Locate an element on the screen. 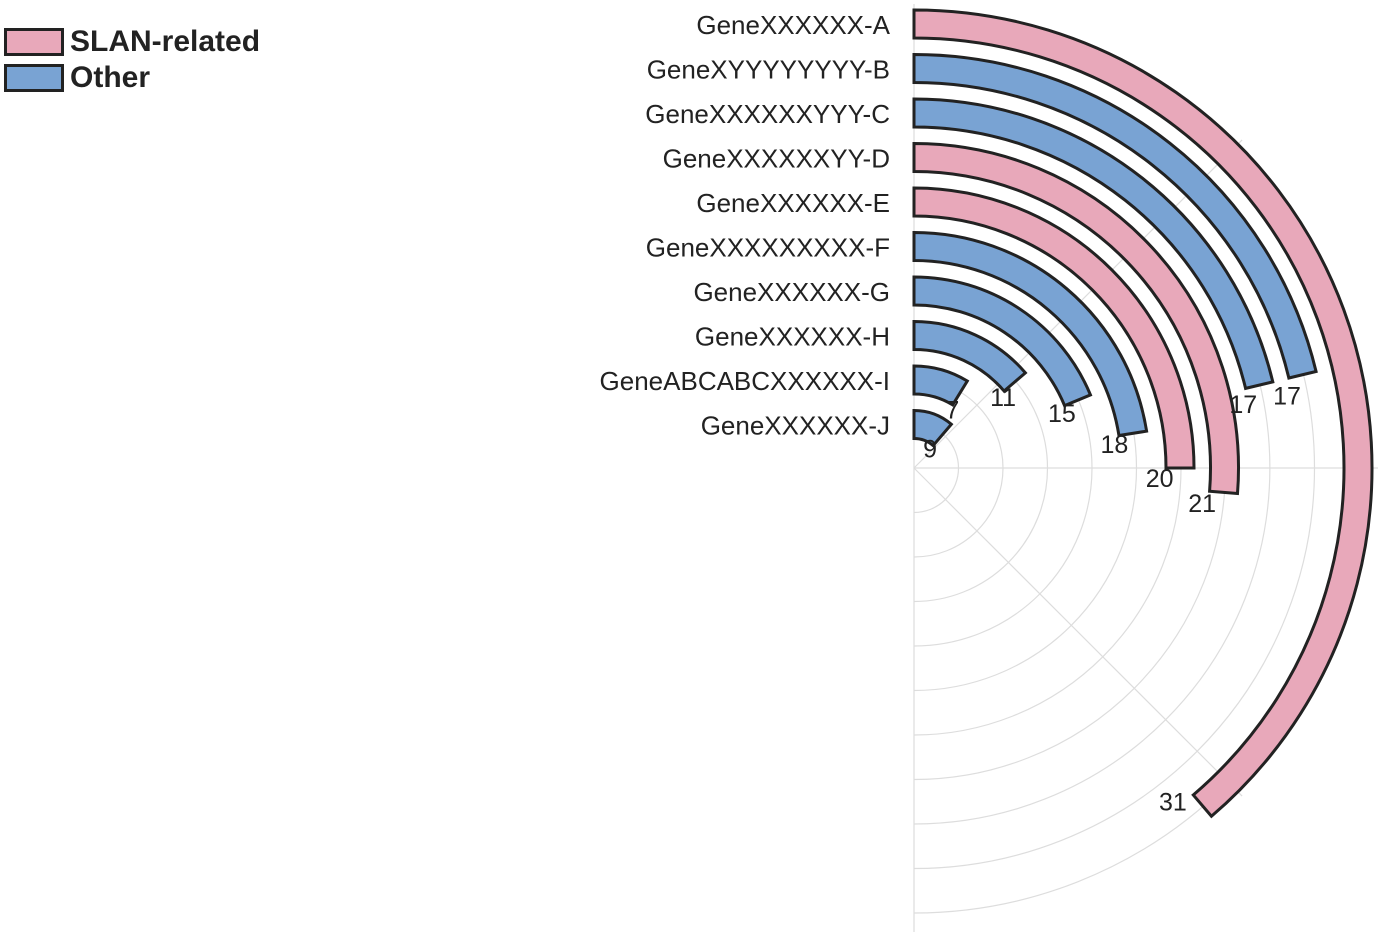  value-label: 18 is located at coordinates (1114, 445).